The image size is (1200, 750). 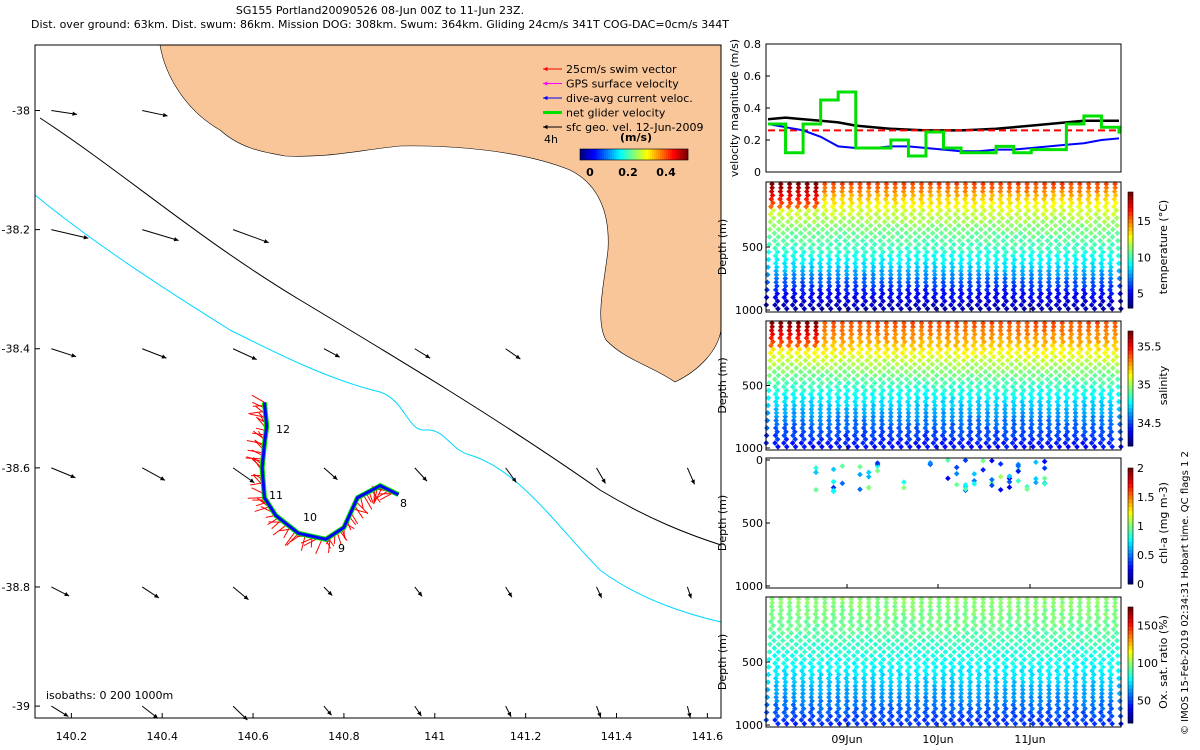 I want to click on colorbar-tick-label: 0.5, so click(x=1146, y=555).